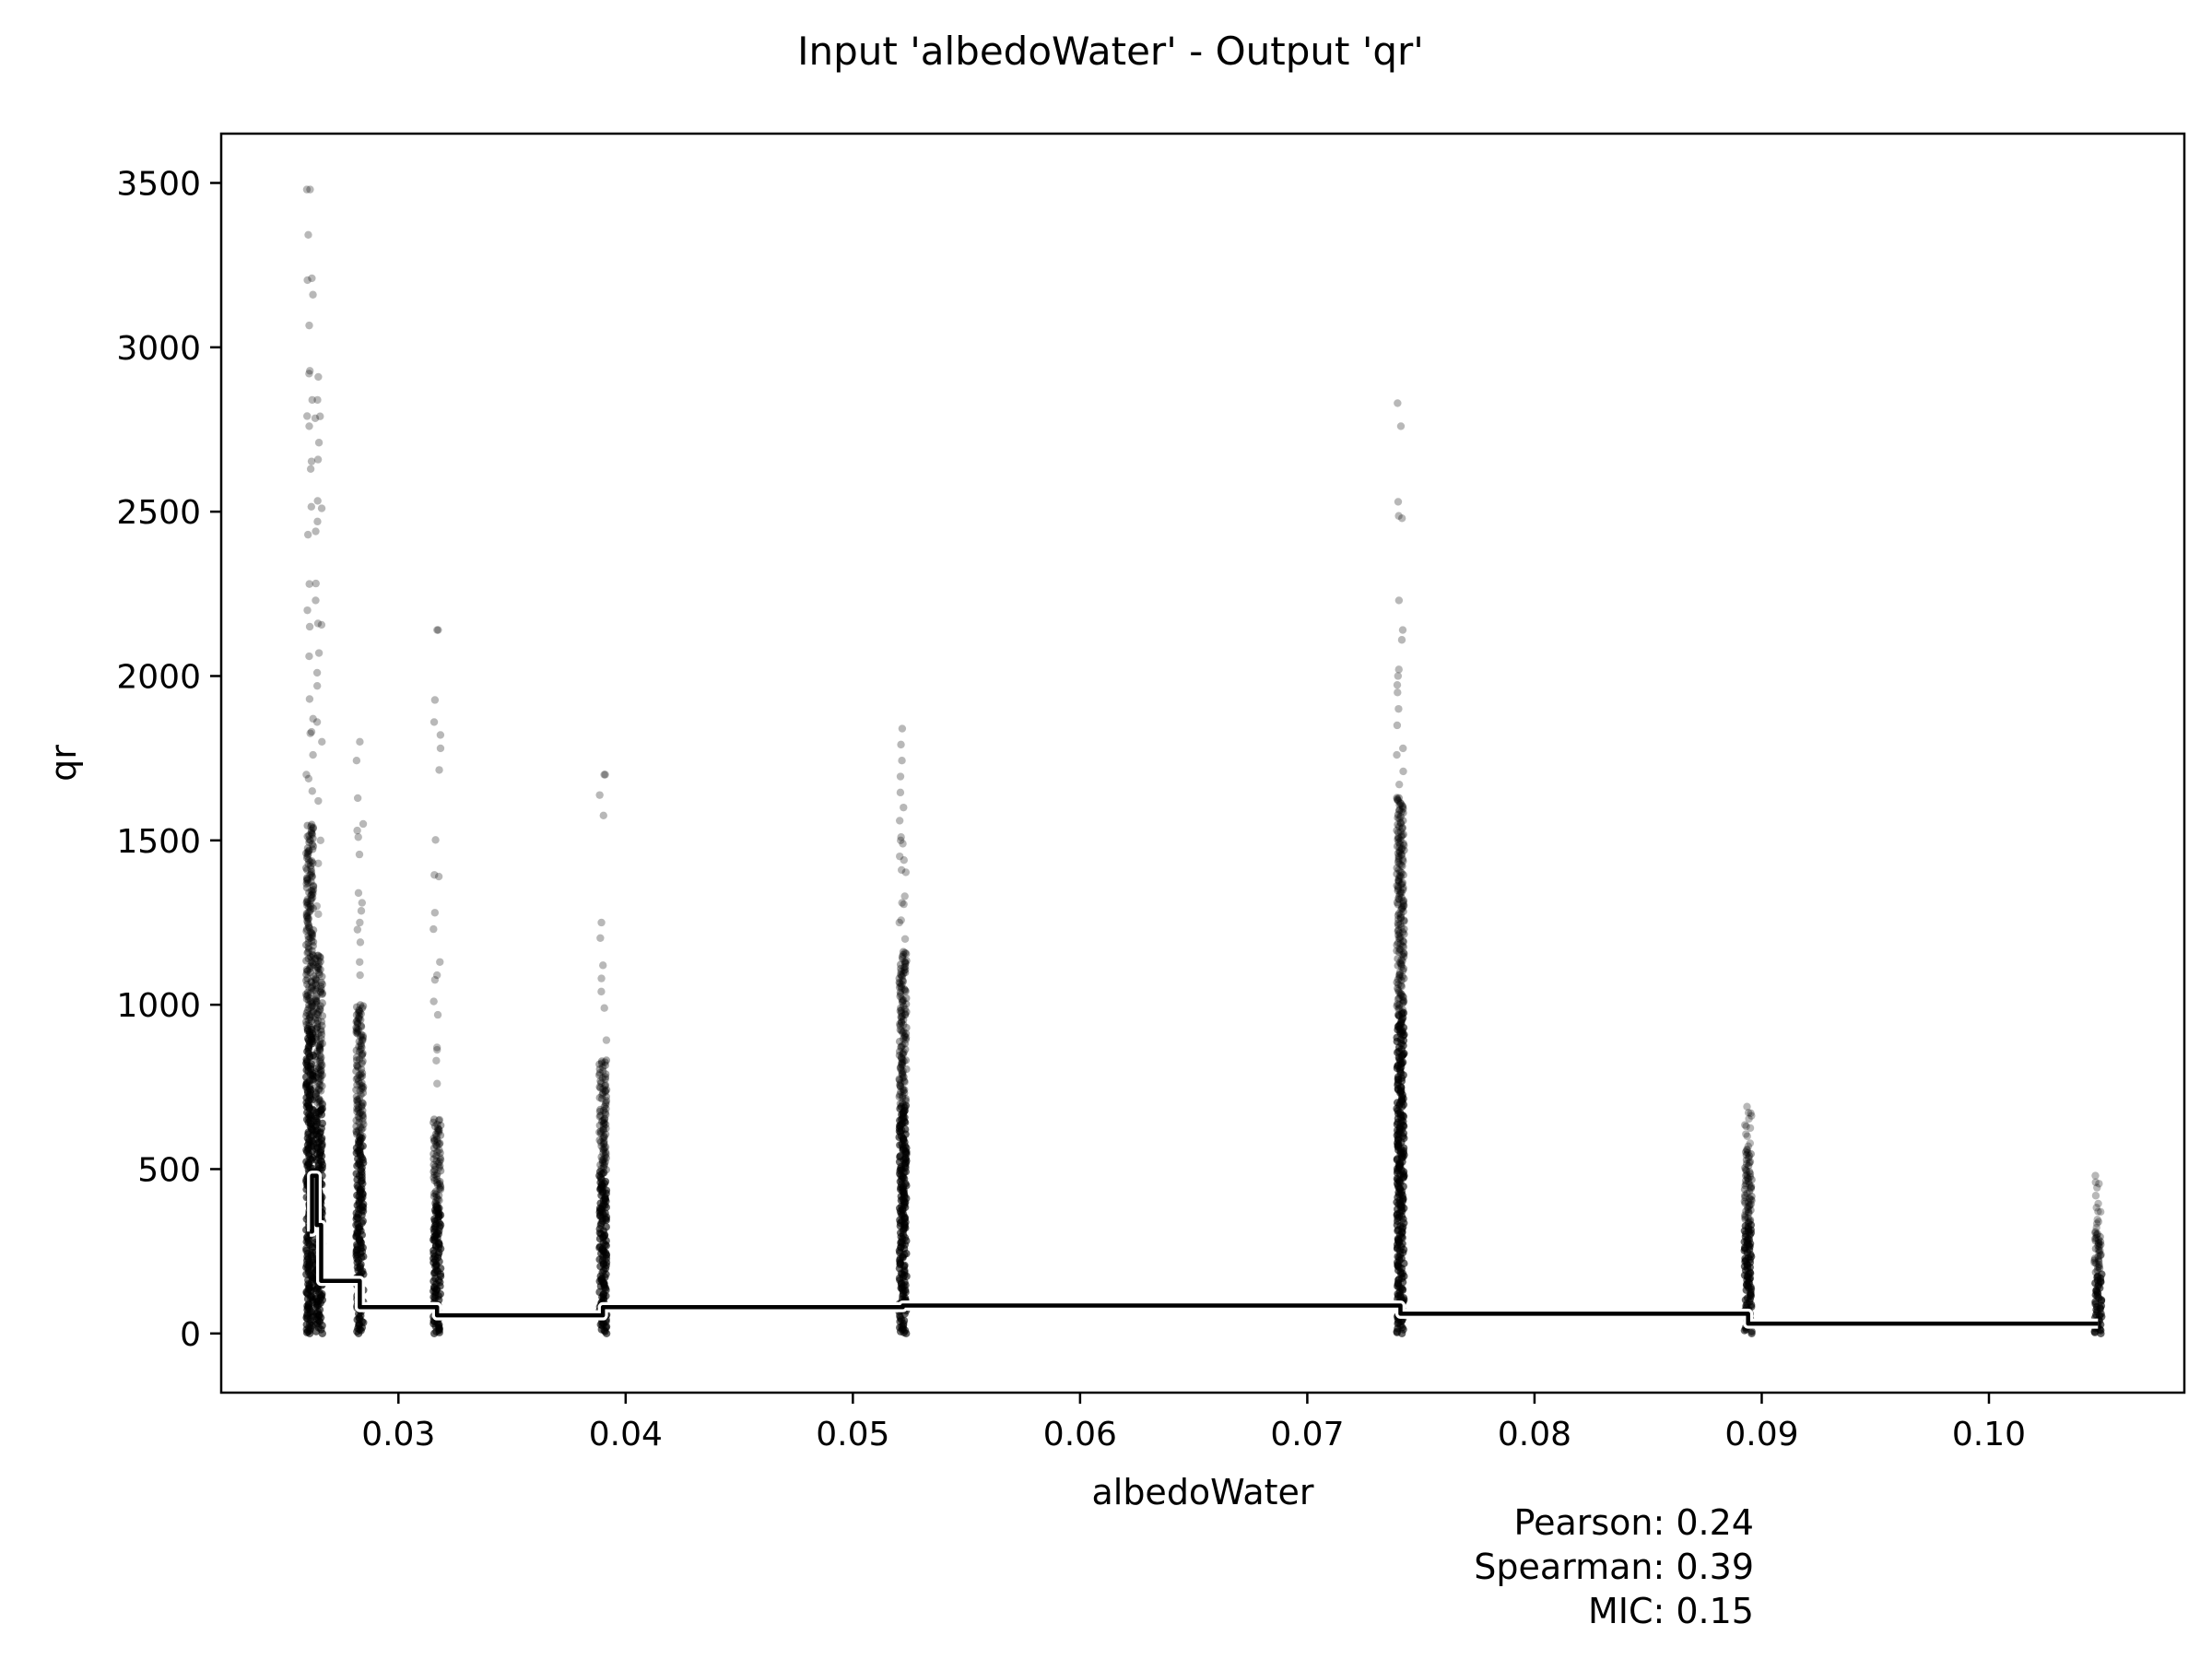  What do you see at coordinates (158, 184) in the screenshot?
I see `y-tick-label: 3500` at bounding box center [158, 184].